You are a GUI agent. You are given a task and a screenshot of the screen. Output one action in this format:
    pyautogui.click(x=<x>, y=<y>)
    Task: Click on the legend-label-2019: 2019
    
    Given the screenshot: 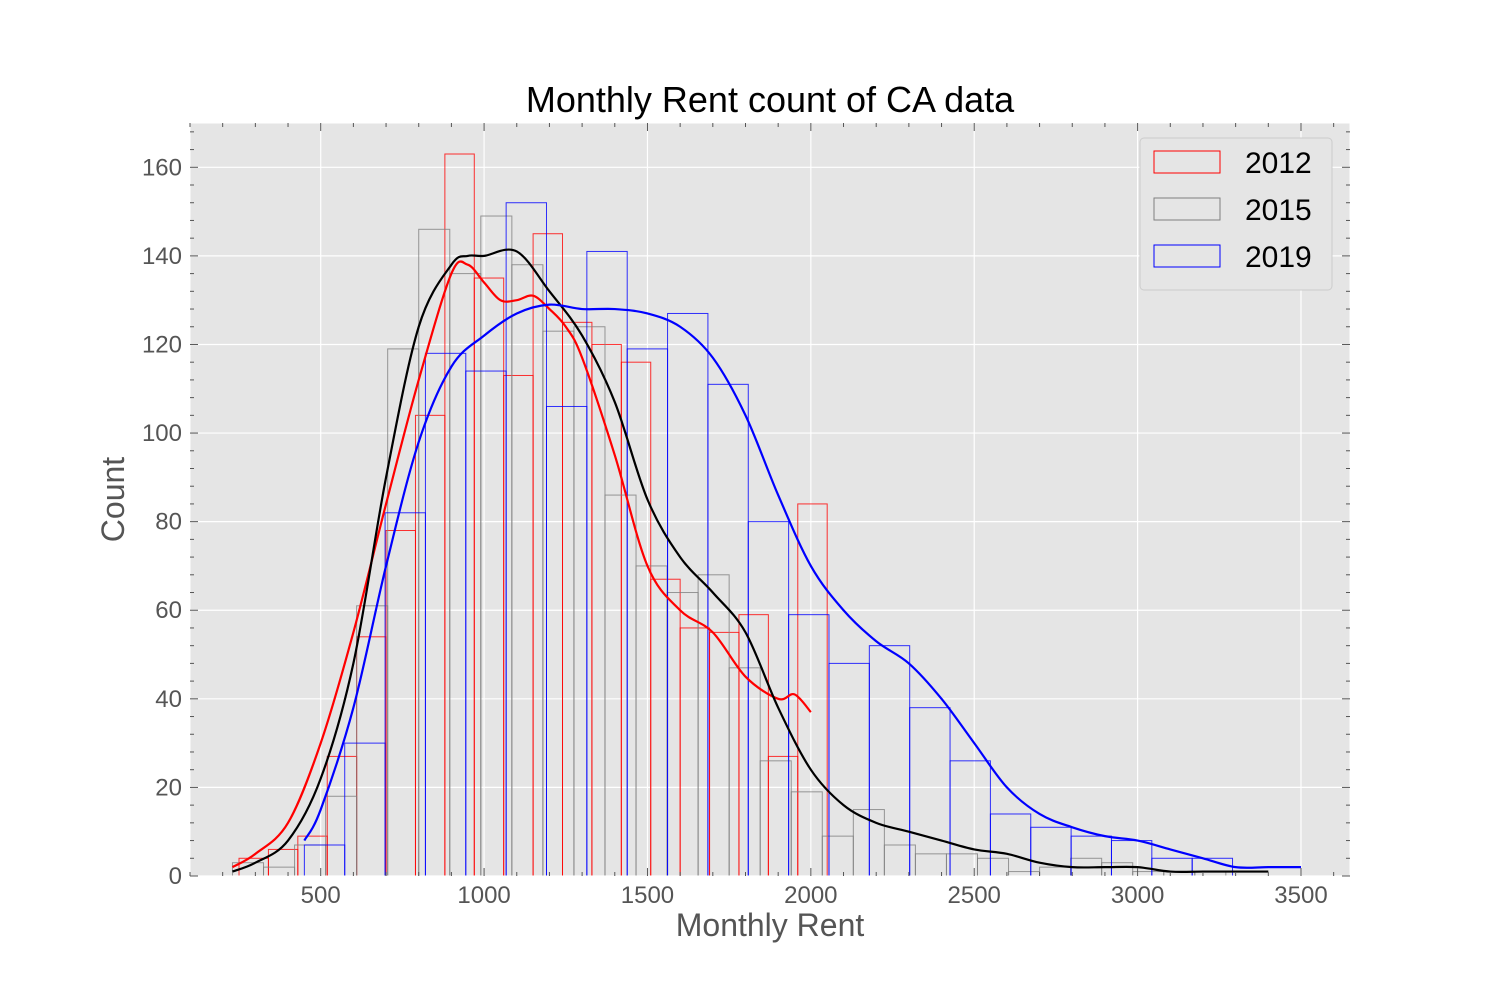 What is the action you would take?
    pyautogui.click(x=1278, y=257)
    